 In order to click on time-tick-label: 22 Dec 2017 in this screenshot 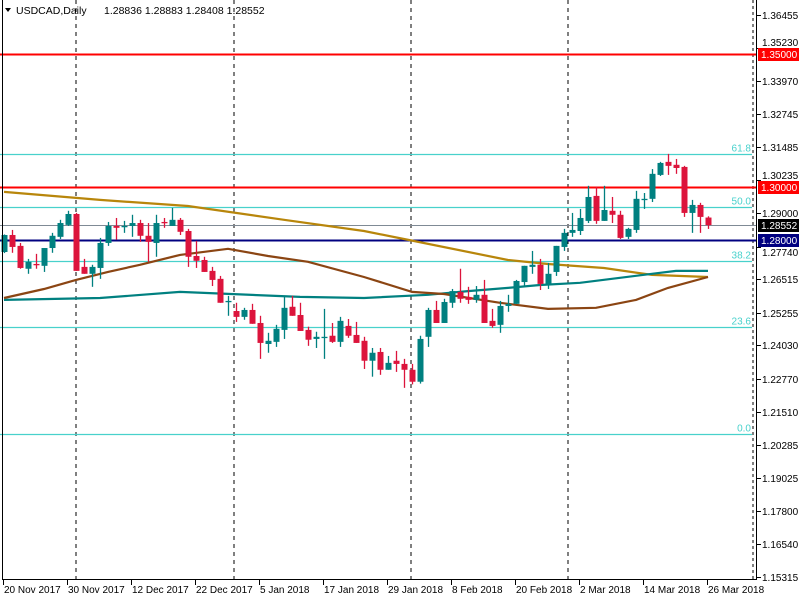, I will do `click(224, 590)`.